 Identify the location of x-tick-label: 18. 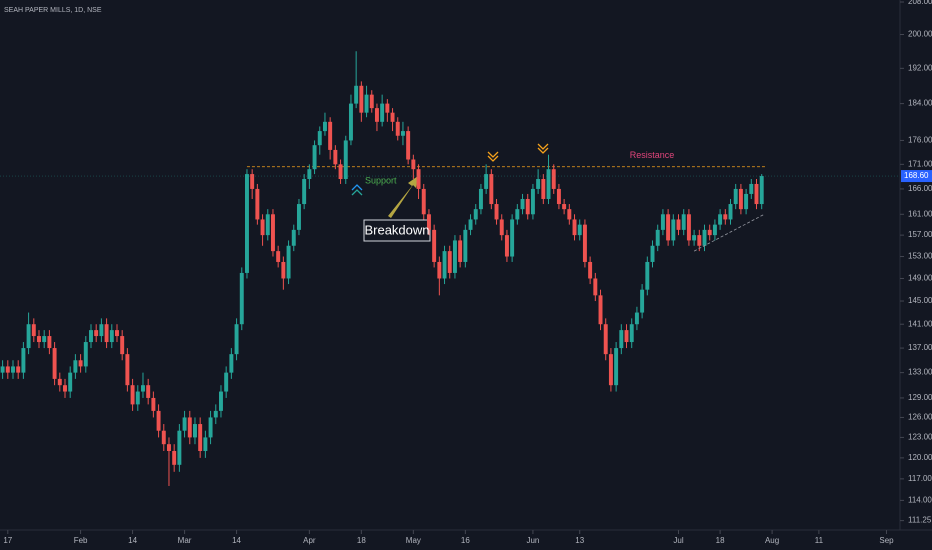
(361, 540).